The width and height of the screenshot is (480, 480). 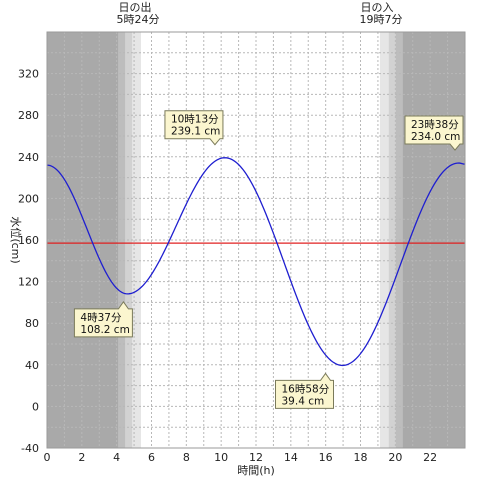 I want to click on x-tick-label: 4, so click(x=116, y=457).